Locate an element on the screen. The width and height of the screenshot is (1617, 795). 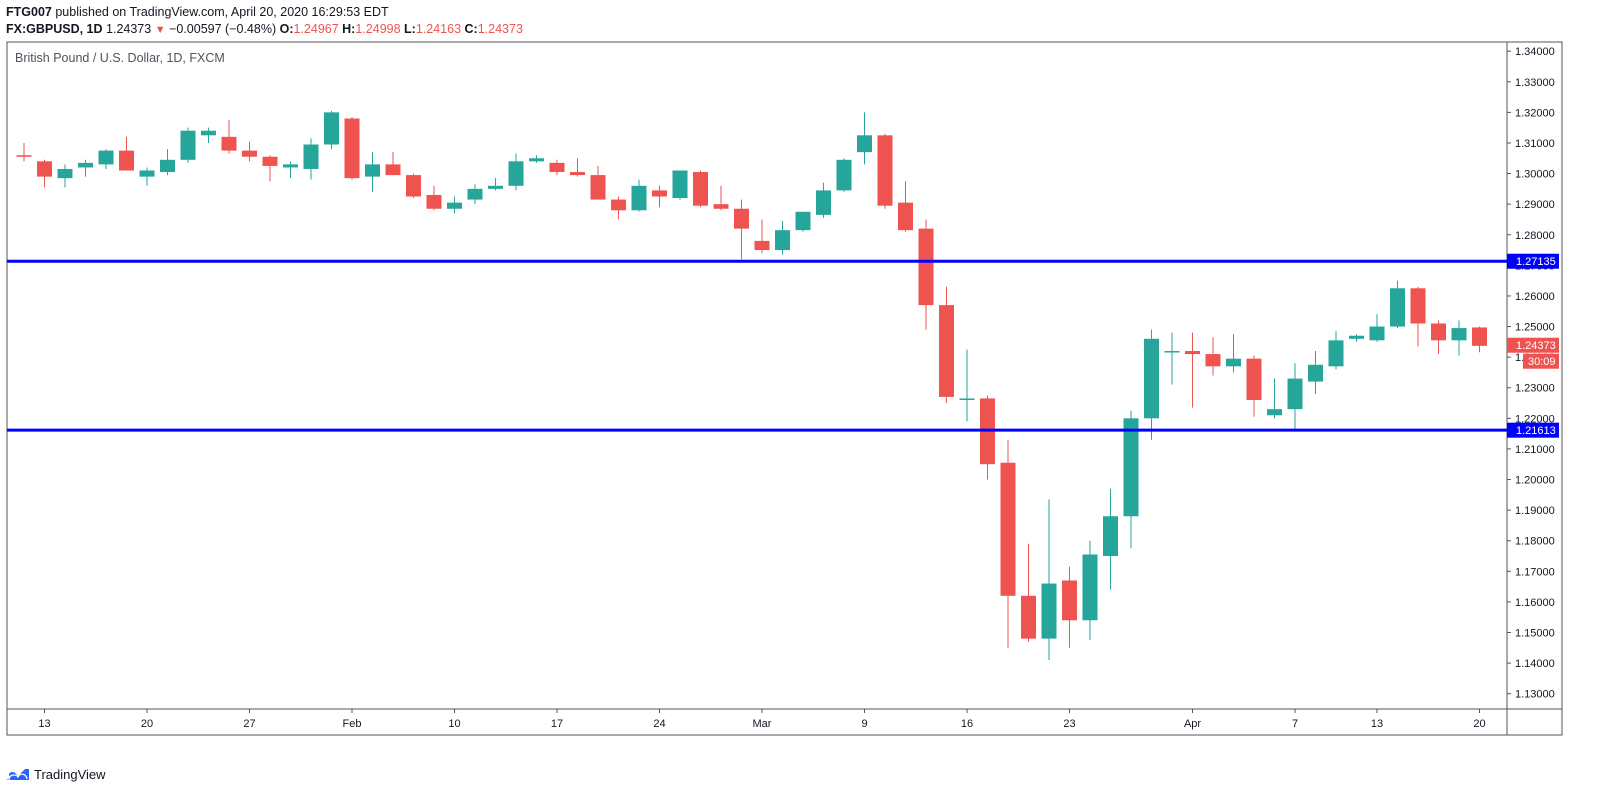
y-tick-label: 1.16000 is located at coordinates (1535, 603).